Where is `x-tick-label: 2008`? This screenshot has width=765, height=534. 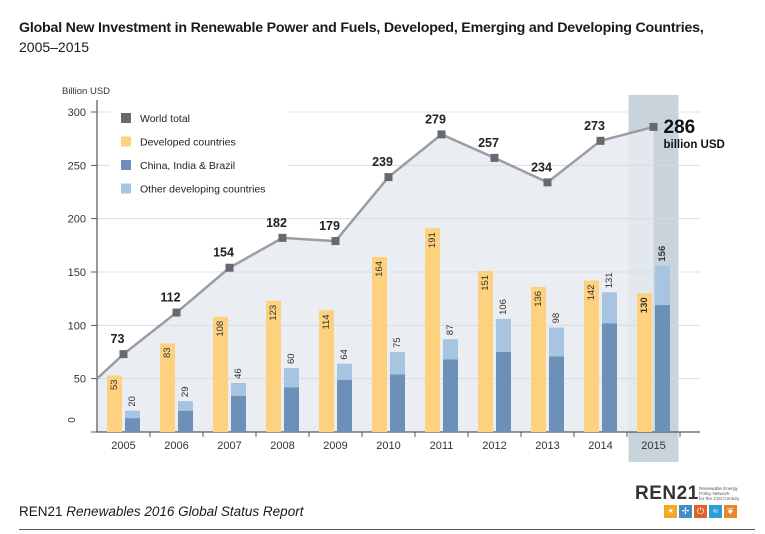
x-tick-label: 2008 is located at coordinates (282, 446).